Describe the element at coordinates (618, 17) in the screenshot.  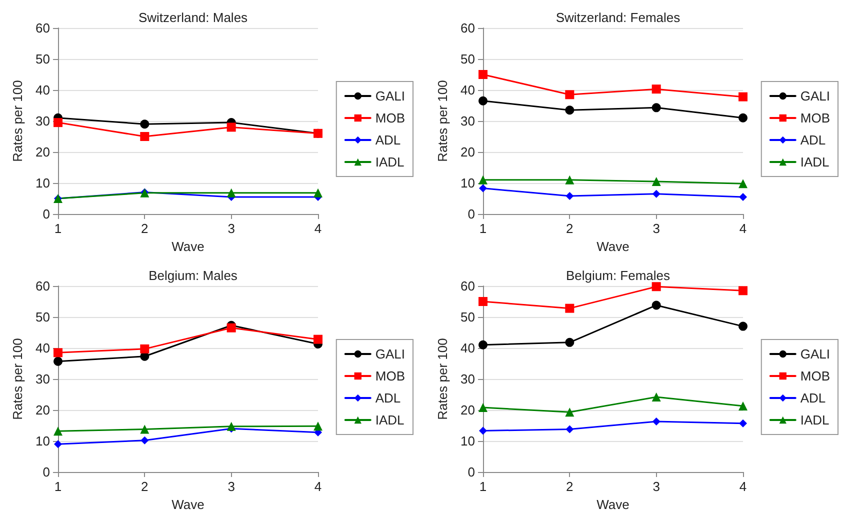
I see `chart-title: Switzerland: Females` at that location.